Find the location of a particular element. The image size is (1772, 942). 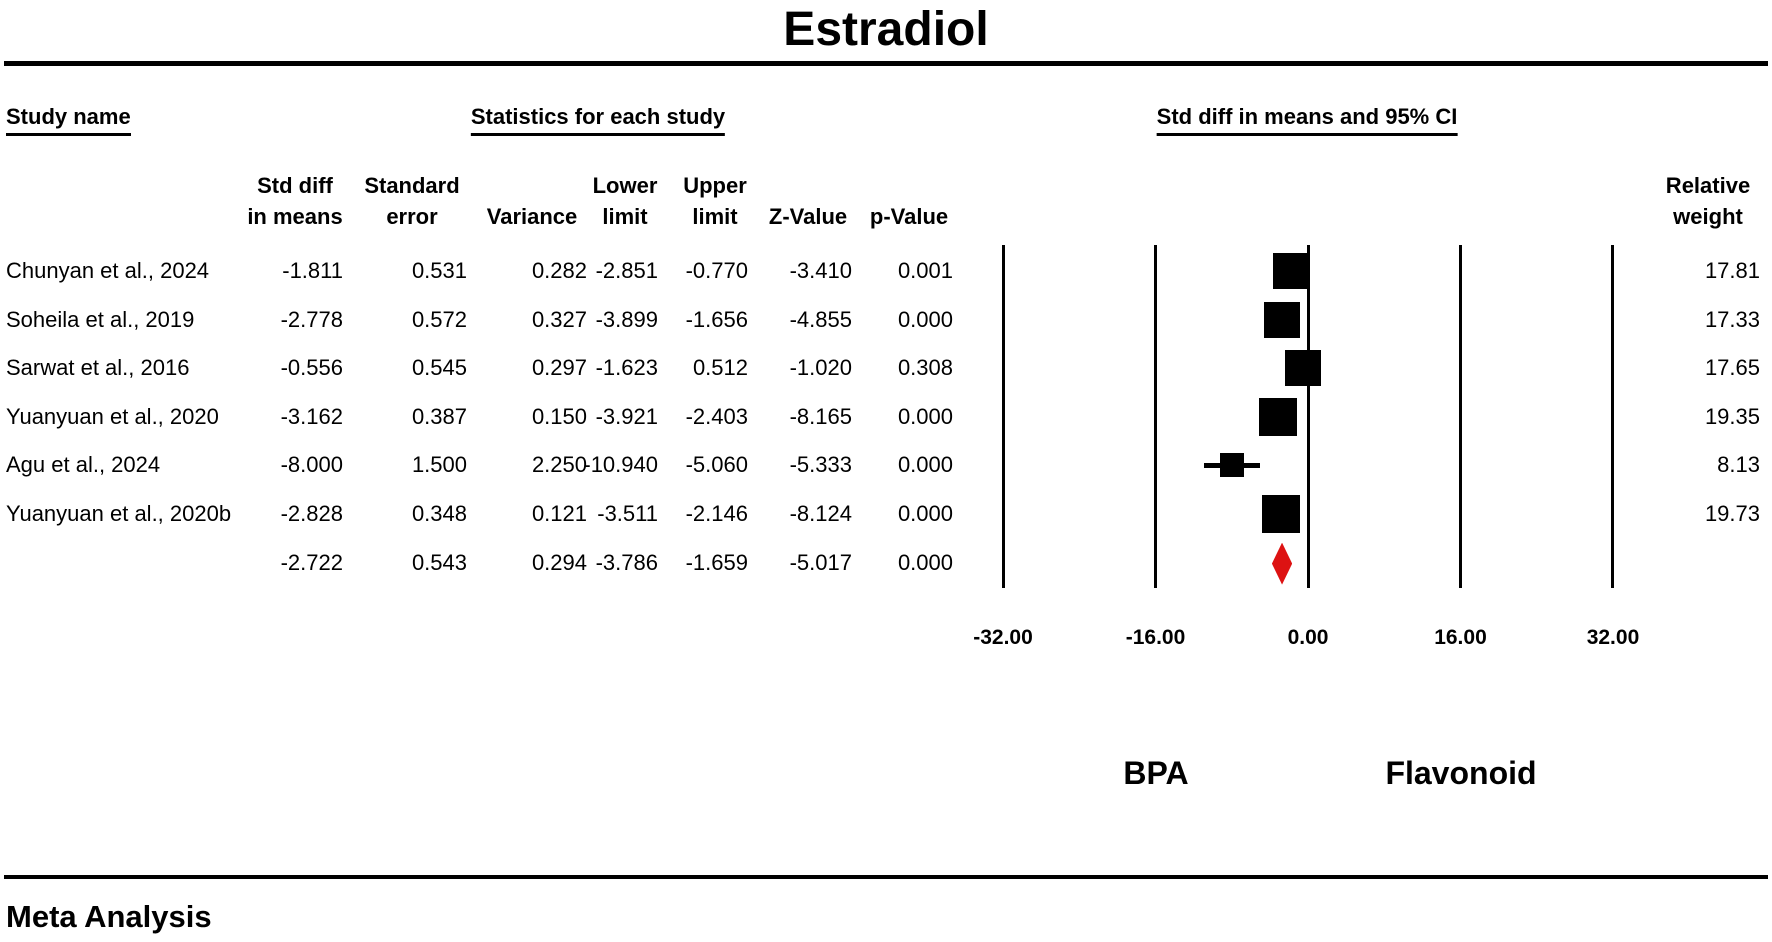

cell-std_diff: -2.722 is located at coordinates (311, 562).